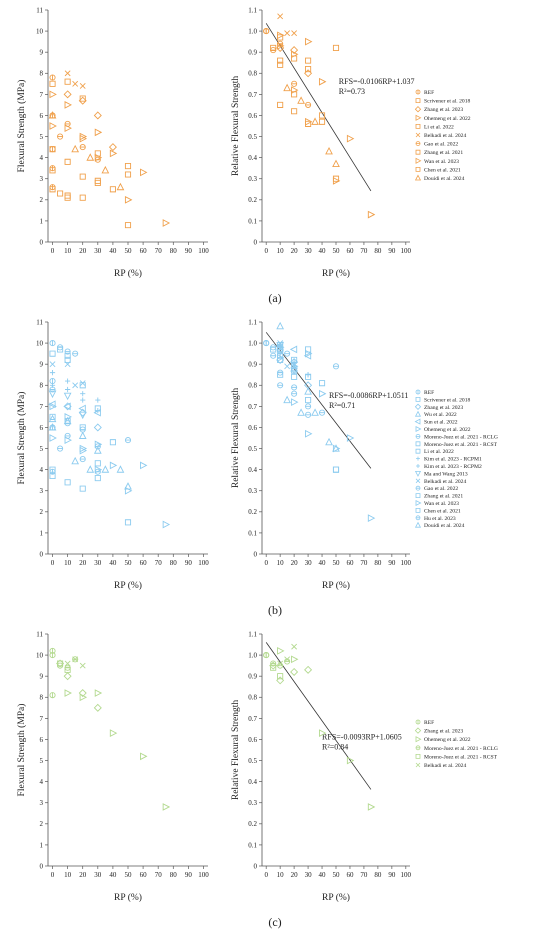 The image size is (550, 945). Describe the element at coordinates (252, 386) in the screenshot. I see `y-tick-label: 0.8` at that location.